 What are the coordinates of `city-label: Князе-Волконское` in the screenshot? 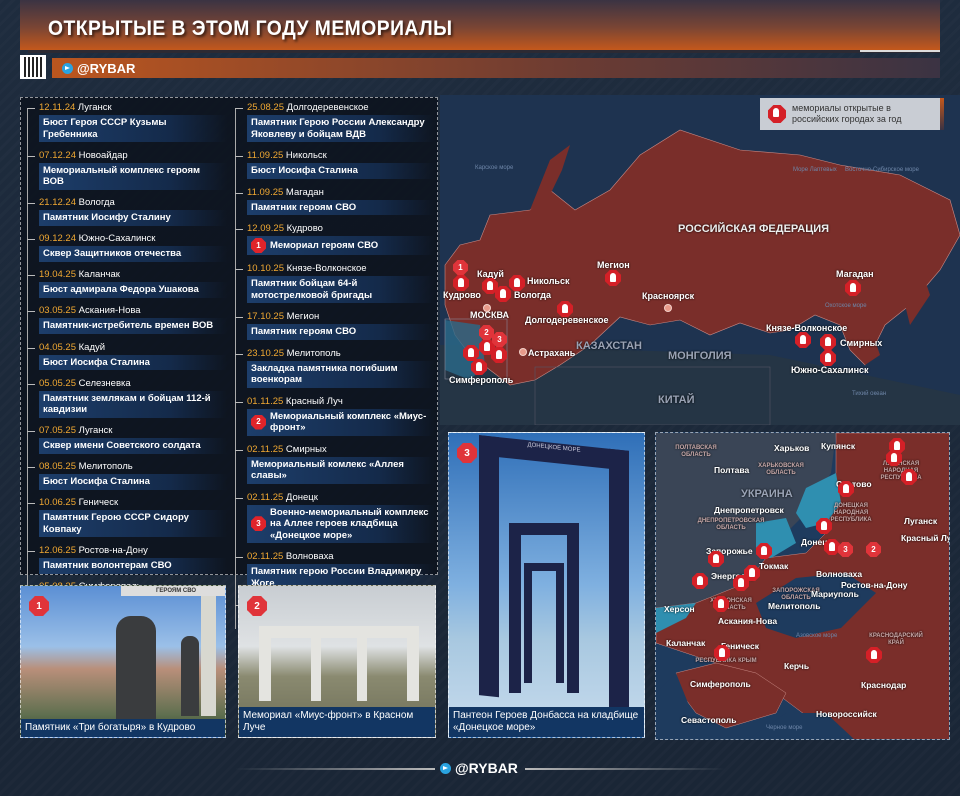 It's located at (807, 328).